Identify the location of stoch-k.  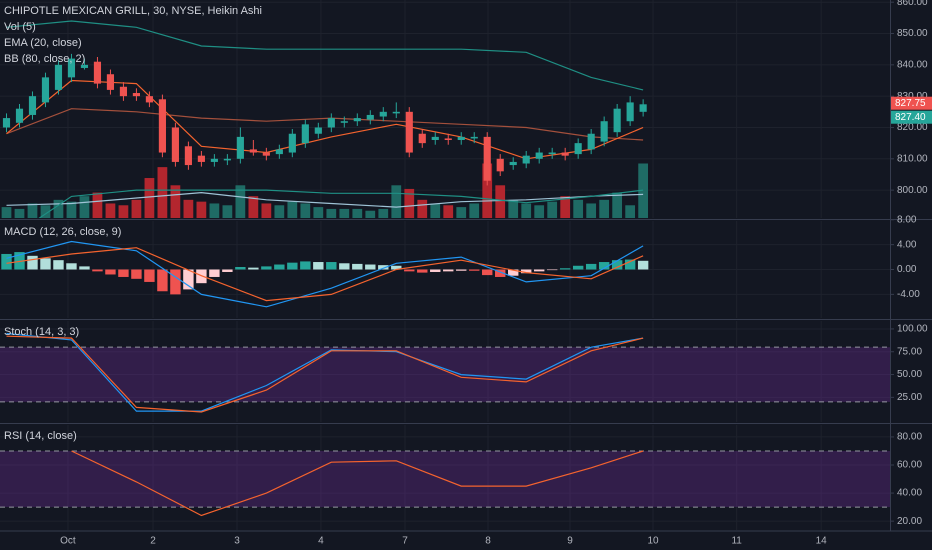
(325, 372).